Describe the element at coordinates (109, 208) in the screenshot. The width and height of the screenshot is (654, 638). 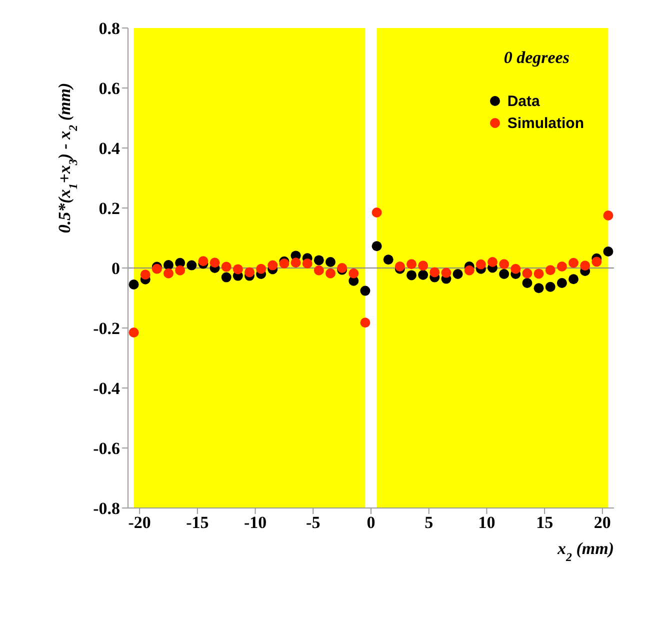
I see `y-tick-label: 0.2` at that location.